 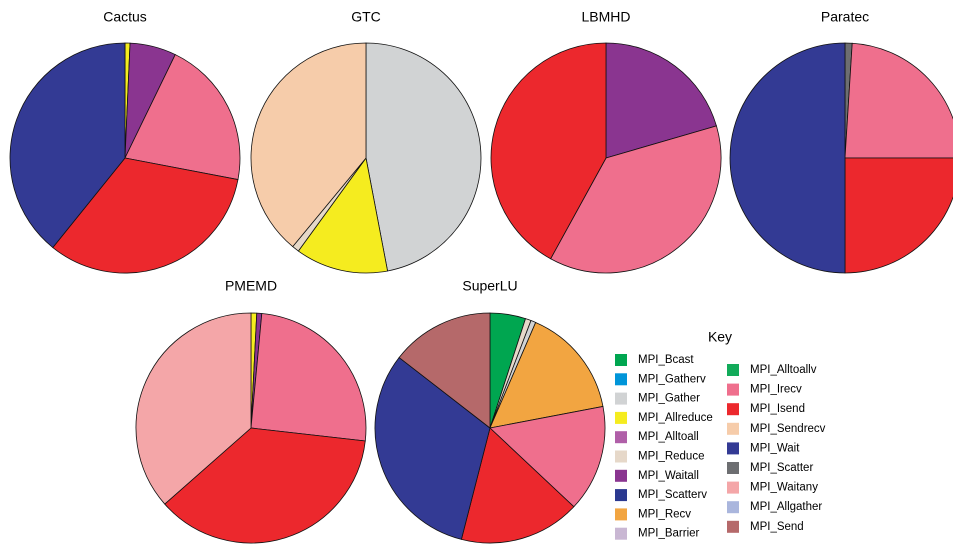 What do you see at coordinates (672, 379) in the screenshot?
I see `legend-label: MPI_Gatherv` at bounding box center [672, 379].